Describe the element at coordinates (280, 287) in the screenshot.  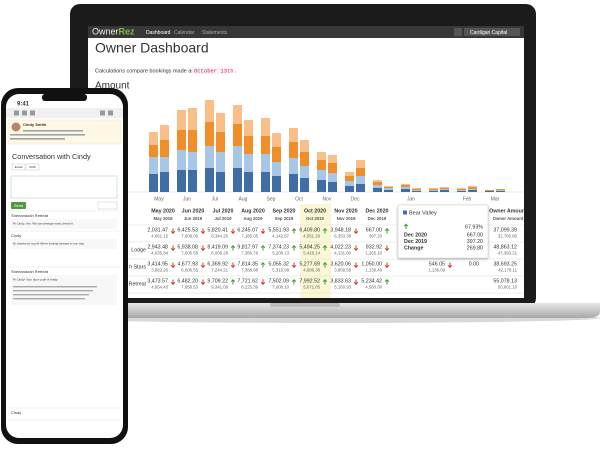
I see `cell-previous: 7,008.10` at that location.